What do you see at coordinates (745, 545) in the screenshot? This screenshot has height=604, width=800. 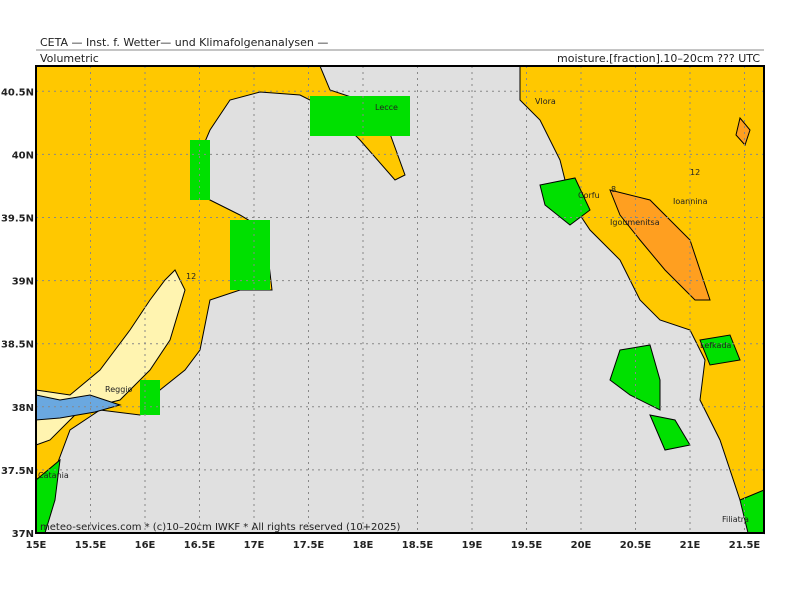 I see `x-tick-label: 21.5E` at bounding box center [745, 545].